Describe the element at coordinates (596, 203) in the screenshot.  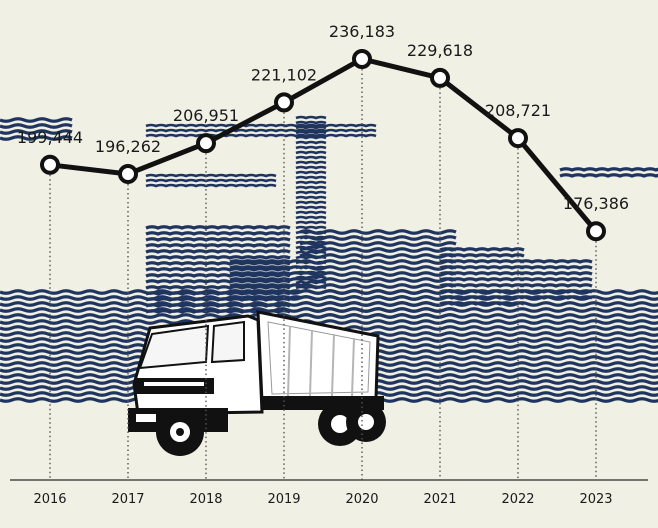
I see `data-label: 176,386` at that location.